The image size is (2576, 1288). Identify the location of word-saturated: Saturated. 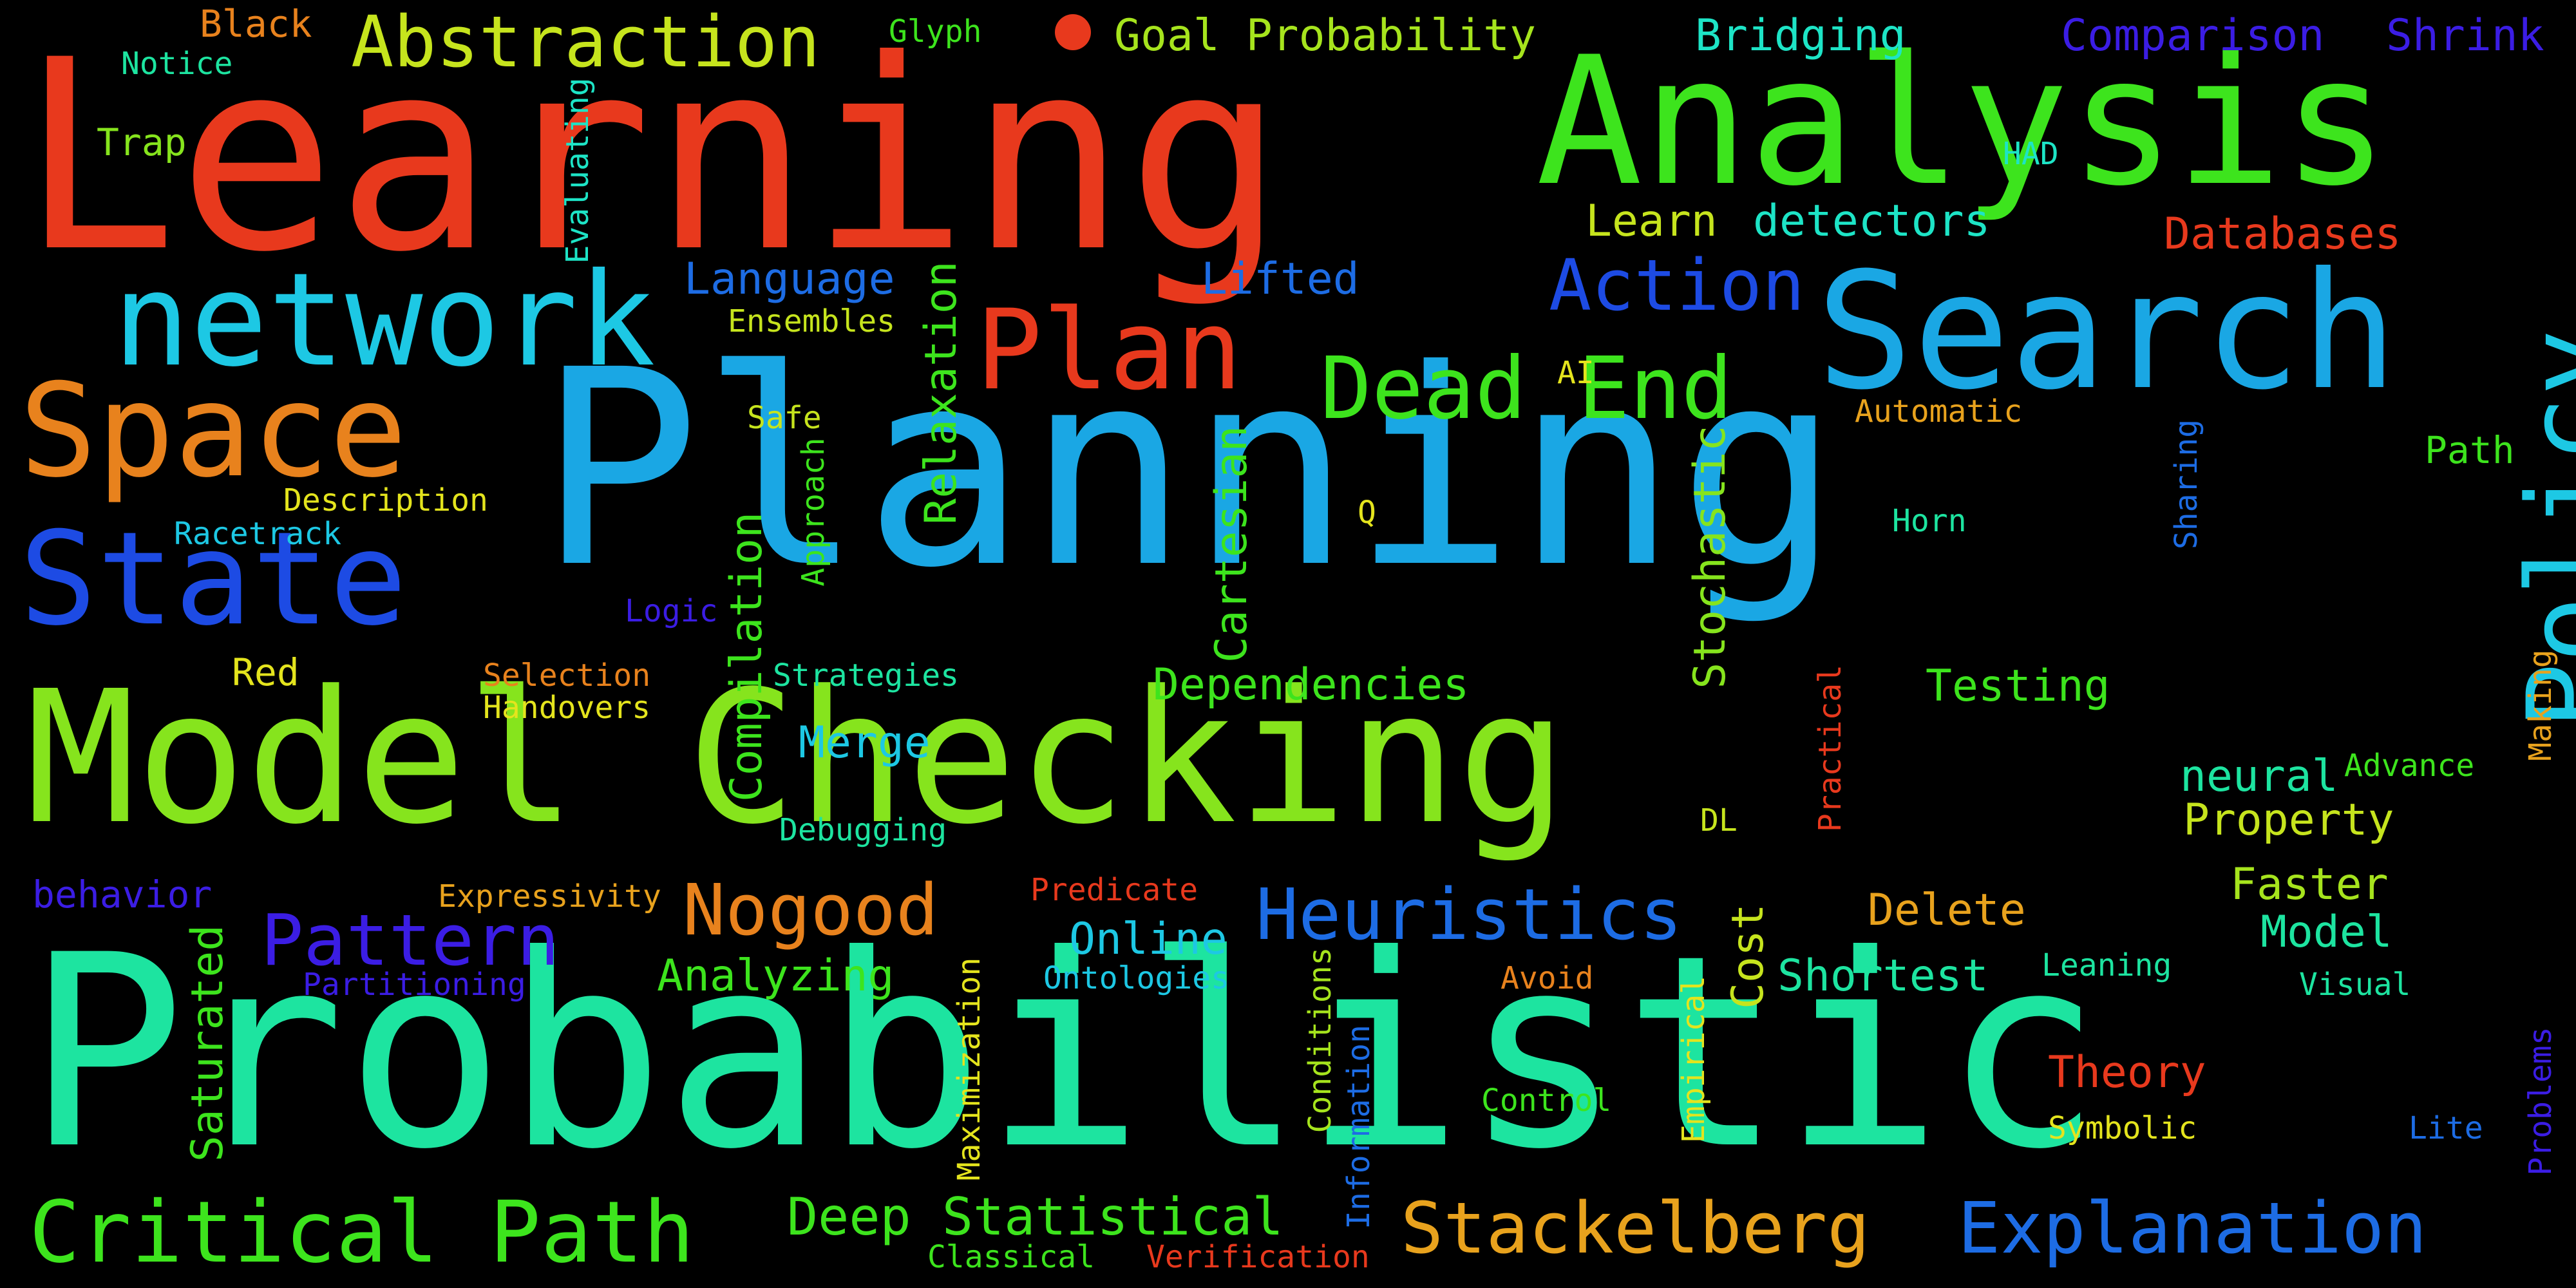
(207, 1043).